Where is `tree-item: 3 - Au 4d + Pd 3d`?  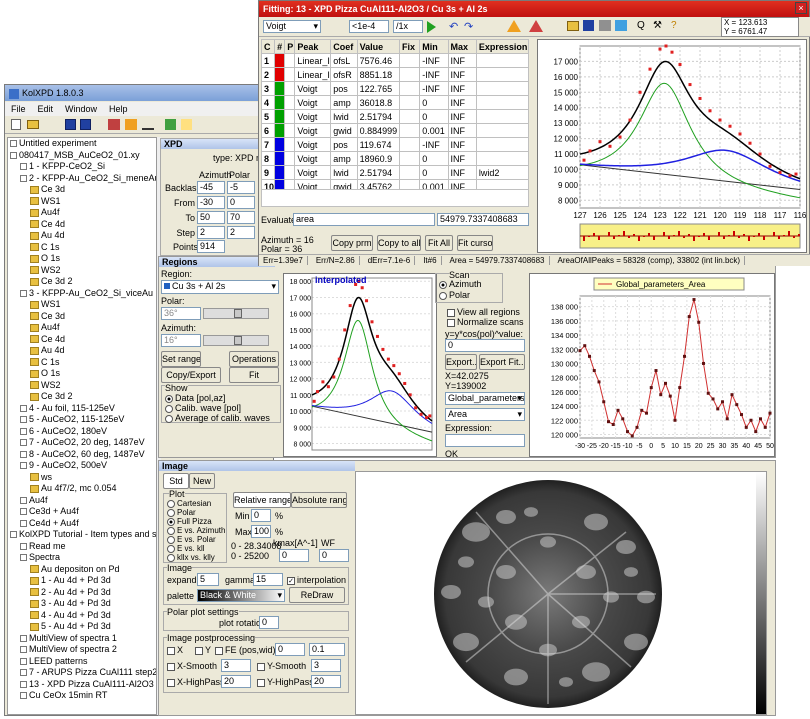 tree-item: 3 - Au 4d + Pd 3d is located at coordinates (70, 603).